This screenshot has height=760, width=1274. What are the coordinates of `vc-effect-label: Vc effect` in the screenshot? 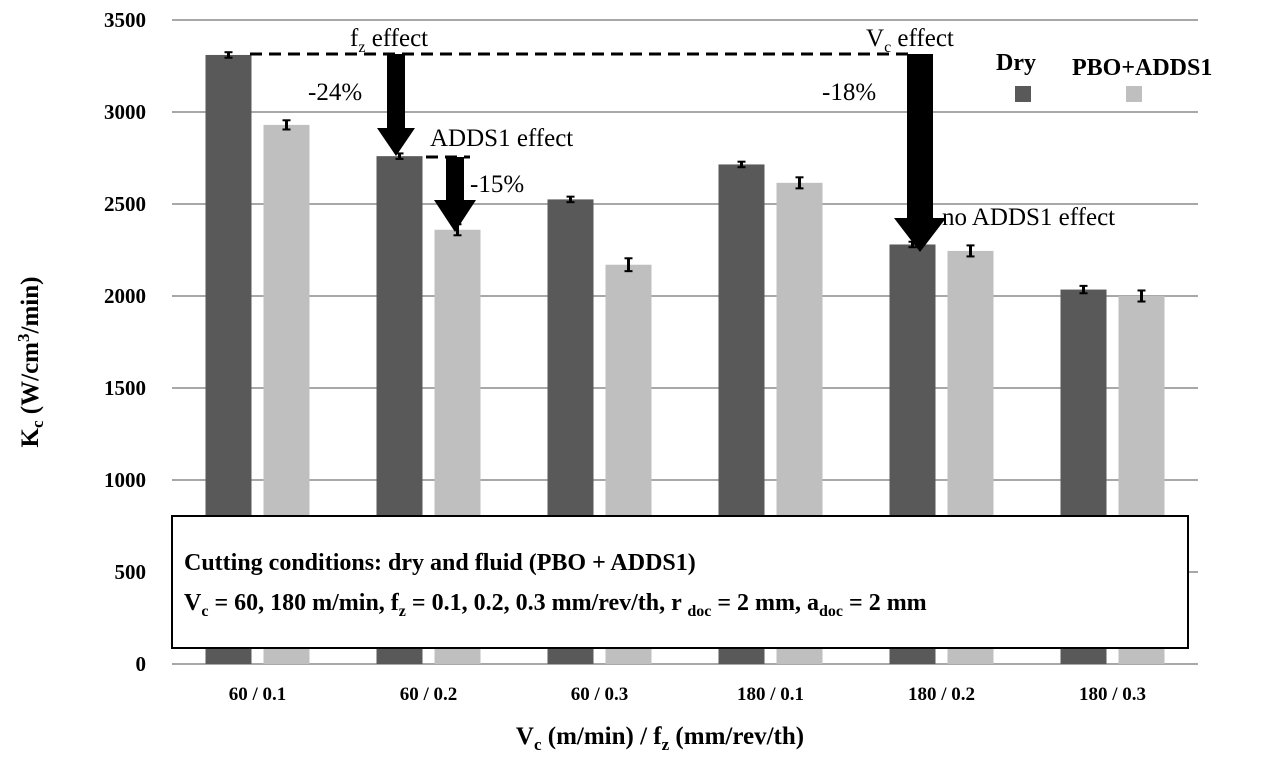 It's located at (910, 40).